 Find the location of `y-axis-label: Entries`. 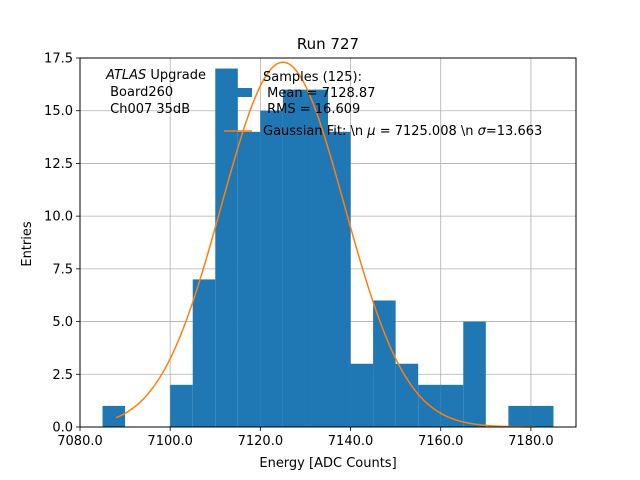

y-axis-label: Entries is located at coordinates (27, 244).